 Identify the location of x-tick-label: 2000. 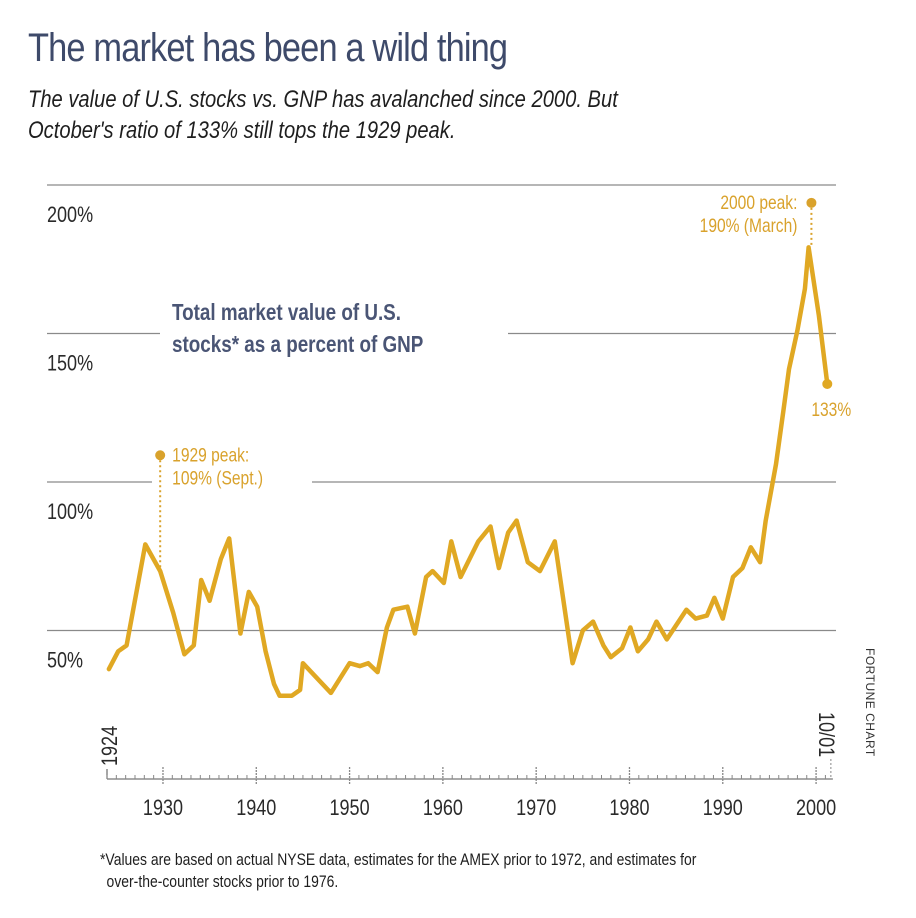
(816, 808).